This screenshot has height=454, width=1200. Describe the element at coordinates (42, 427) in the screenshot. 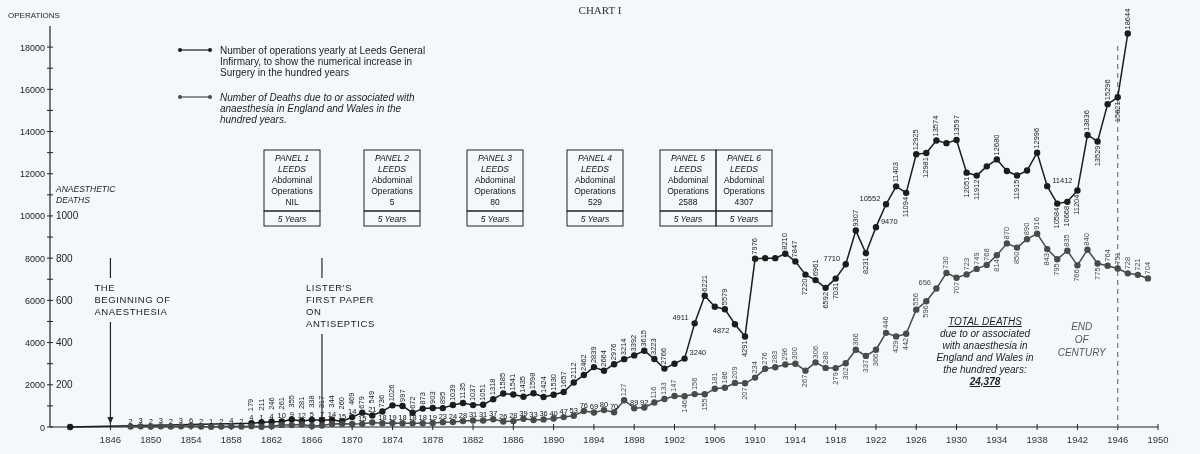

I see `y-tick-label: 0` at that location.